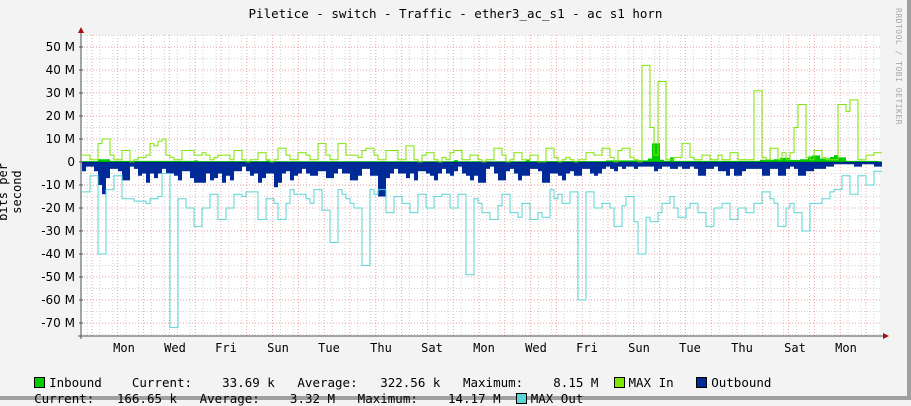 The height and width of the screenshot is (406, 911). I want to click on y-tick-label: -60 M, so click(58, 300).